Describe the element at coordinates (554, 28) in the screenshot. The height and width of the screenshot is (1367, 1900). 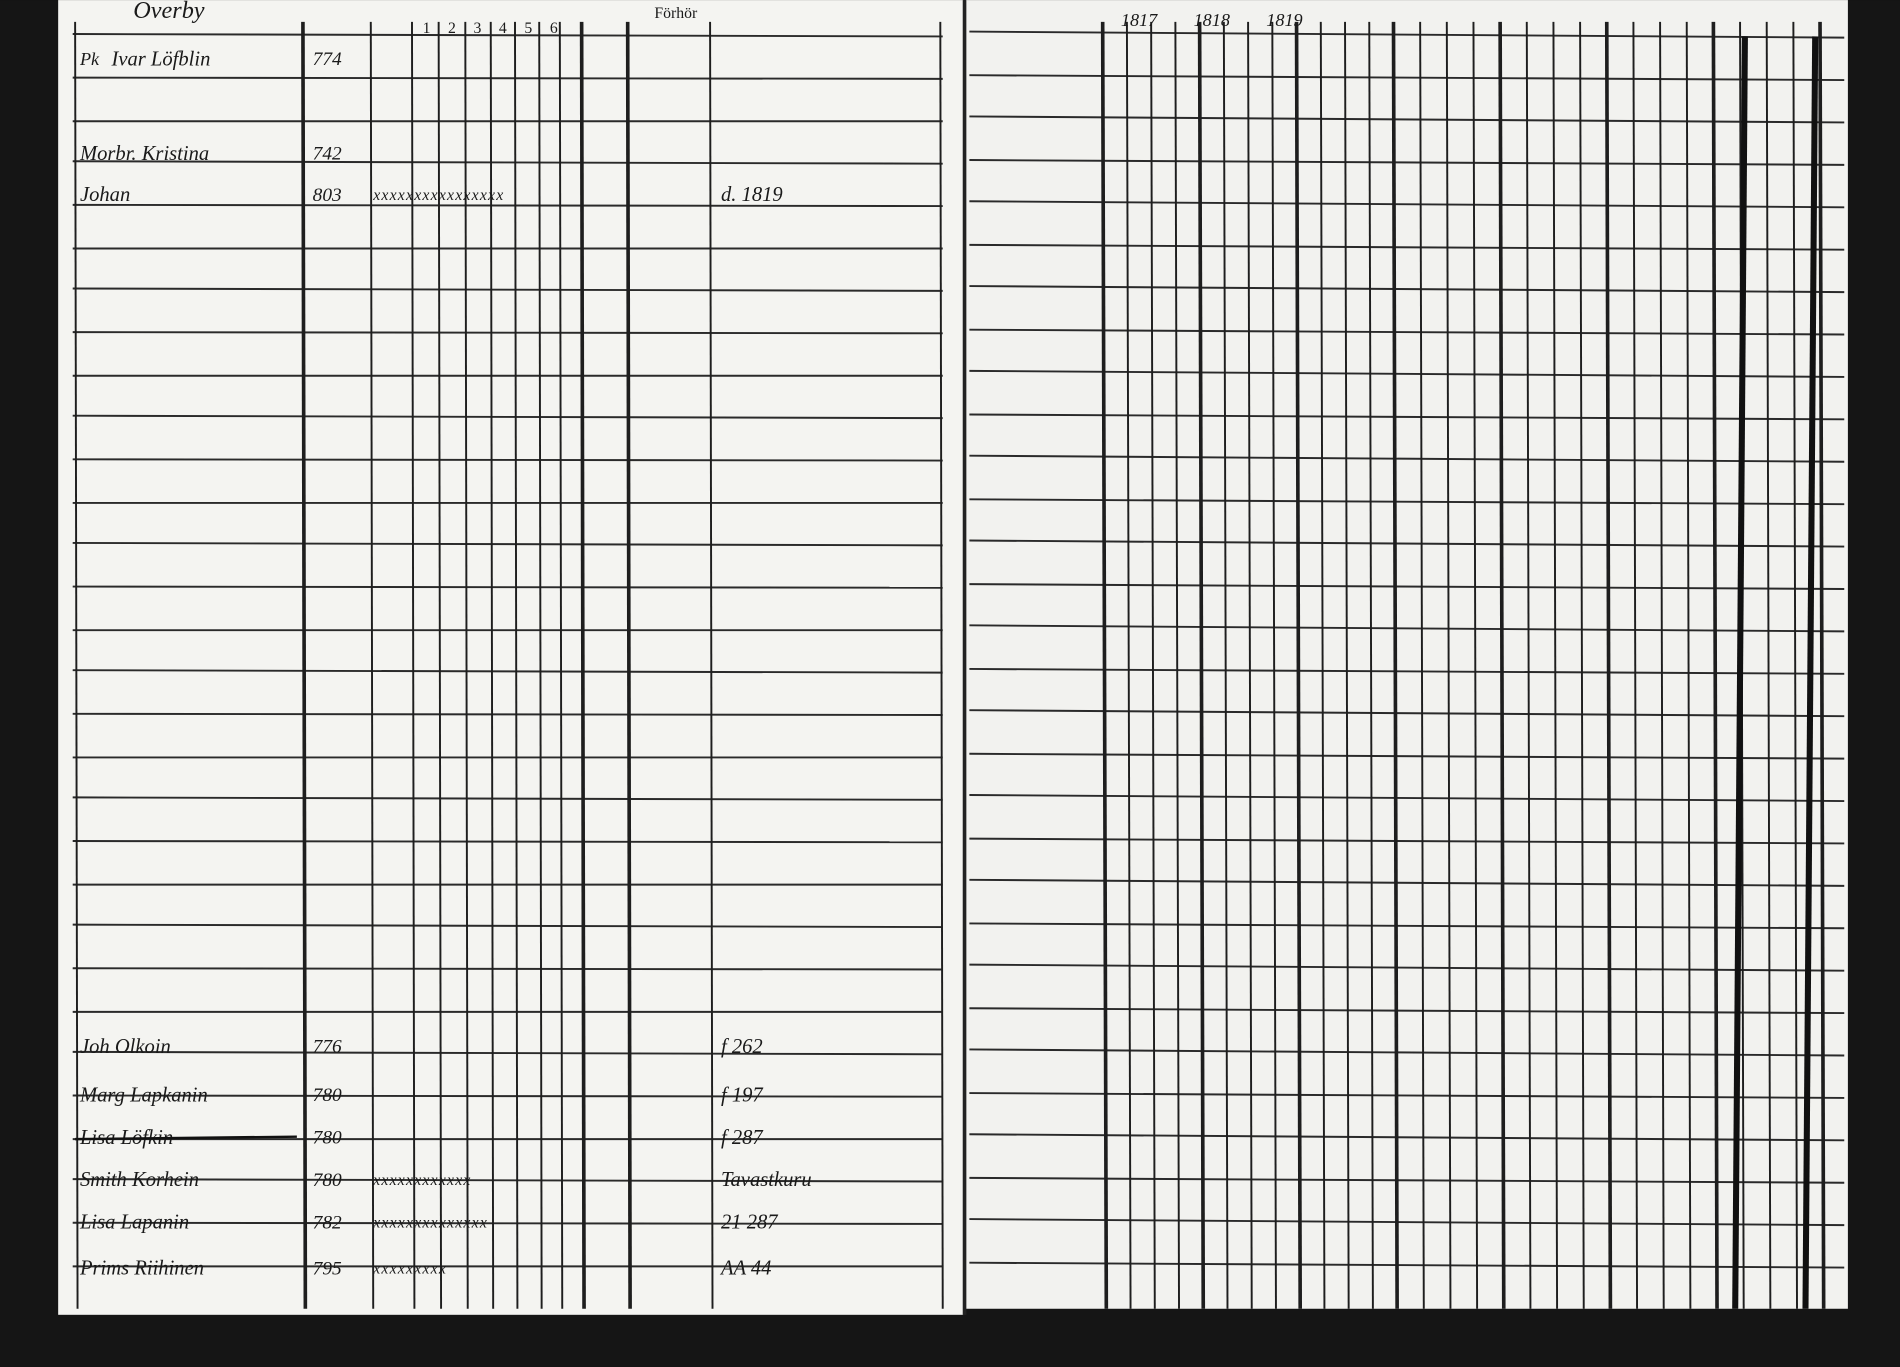
I see `column-number: 6` at that location.